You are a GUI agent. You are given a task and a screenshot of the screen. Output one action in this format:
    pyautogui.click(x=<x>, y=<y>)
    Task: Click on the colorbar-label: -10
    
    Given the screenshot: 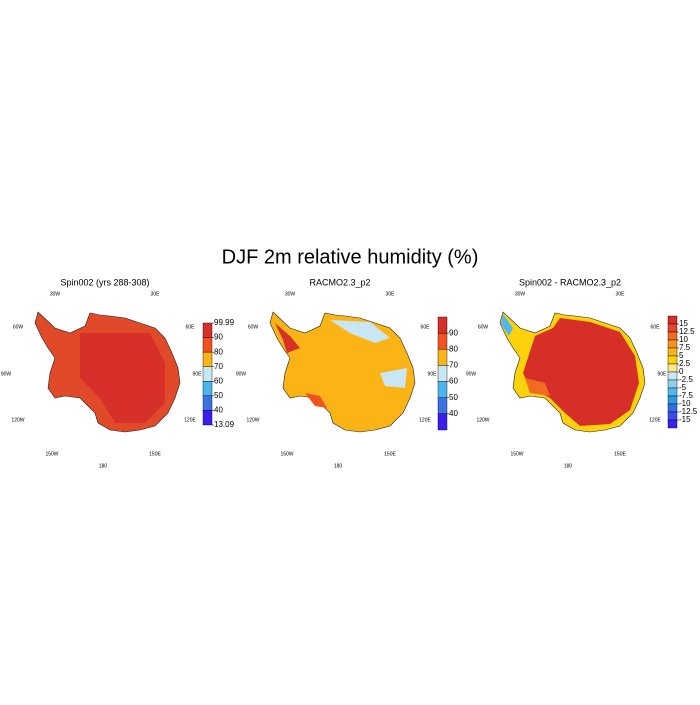 What is the action you would take?
    pyautogui.click(x=685, y=403)
    